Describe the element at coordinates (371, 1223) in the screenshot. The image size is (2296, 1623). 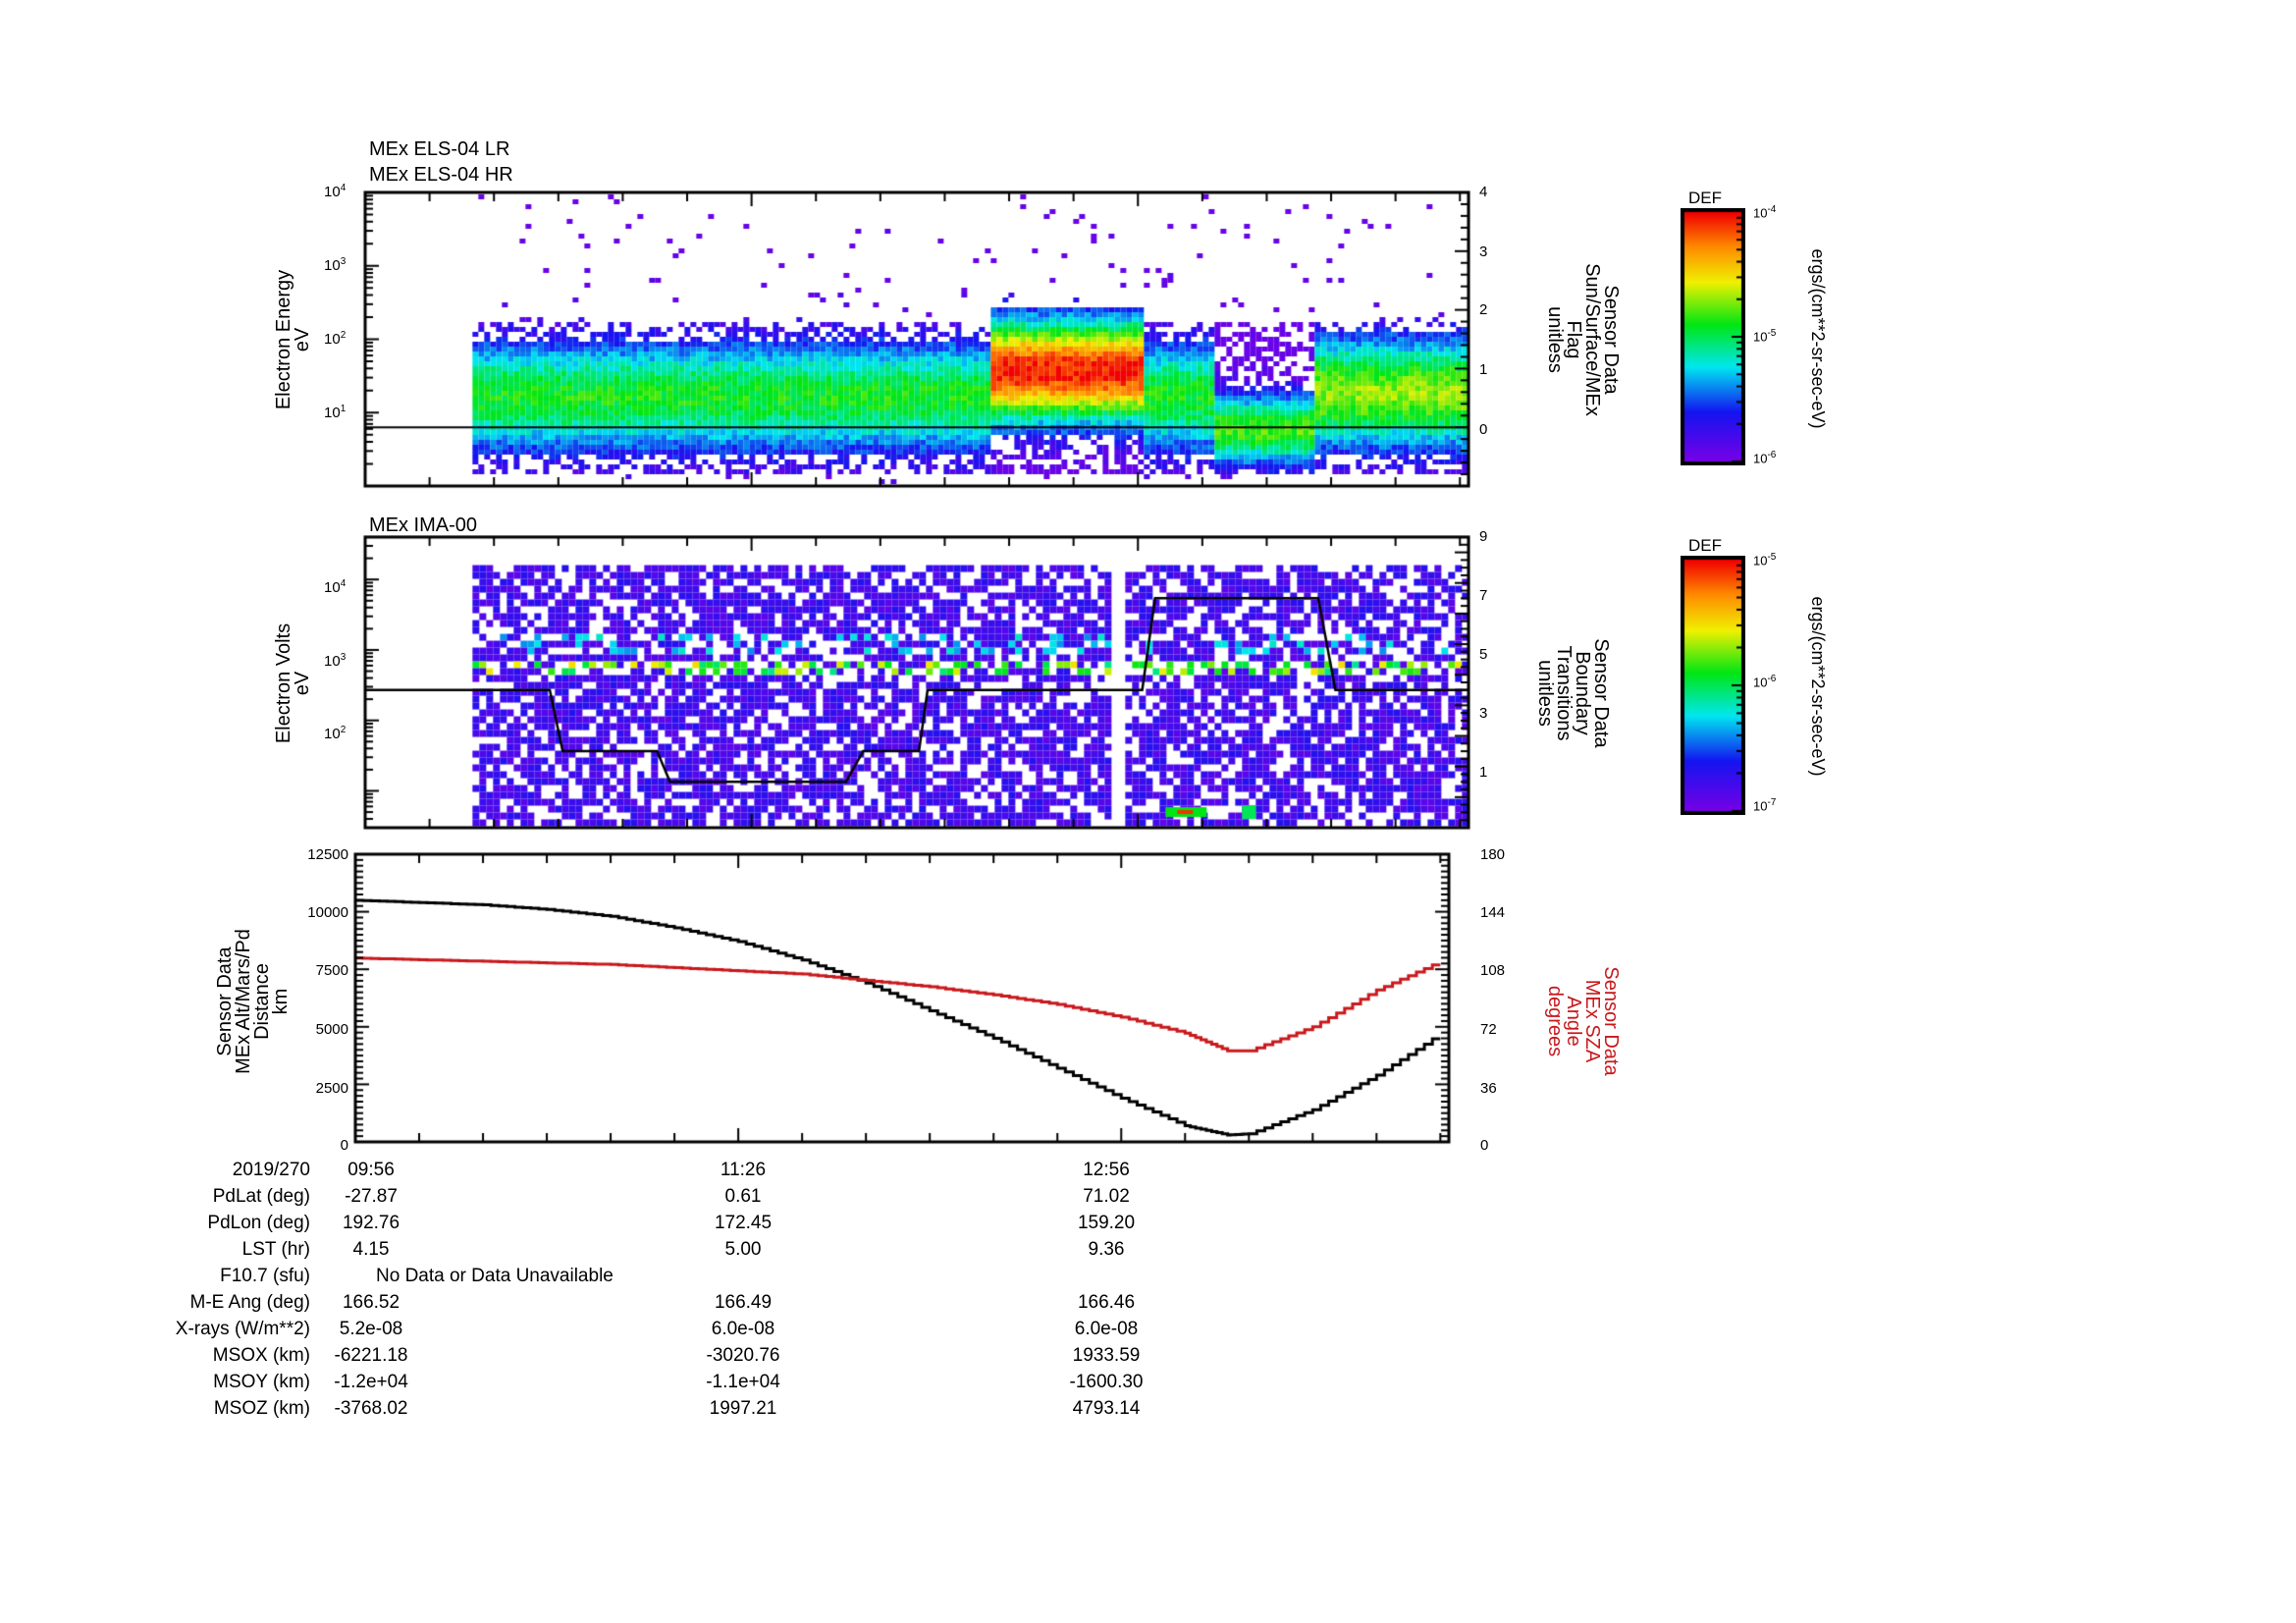
I see `info-row-value: 192.76` at that location.